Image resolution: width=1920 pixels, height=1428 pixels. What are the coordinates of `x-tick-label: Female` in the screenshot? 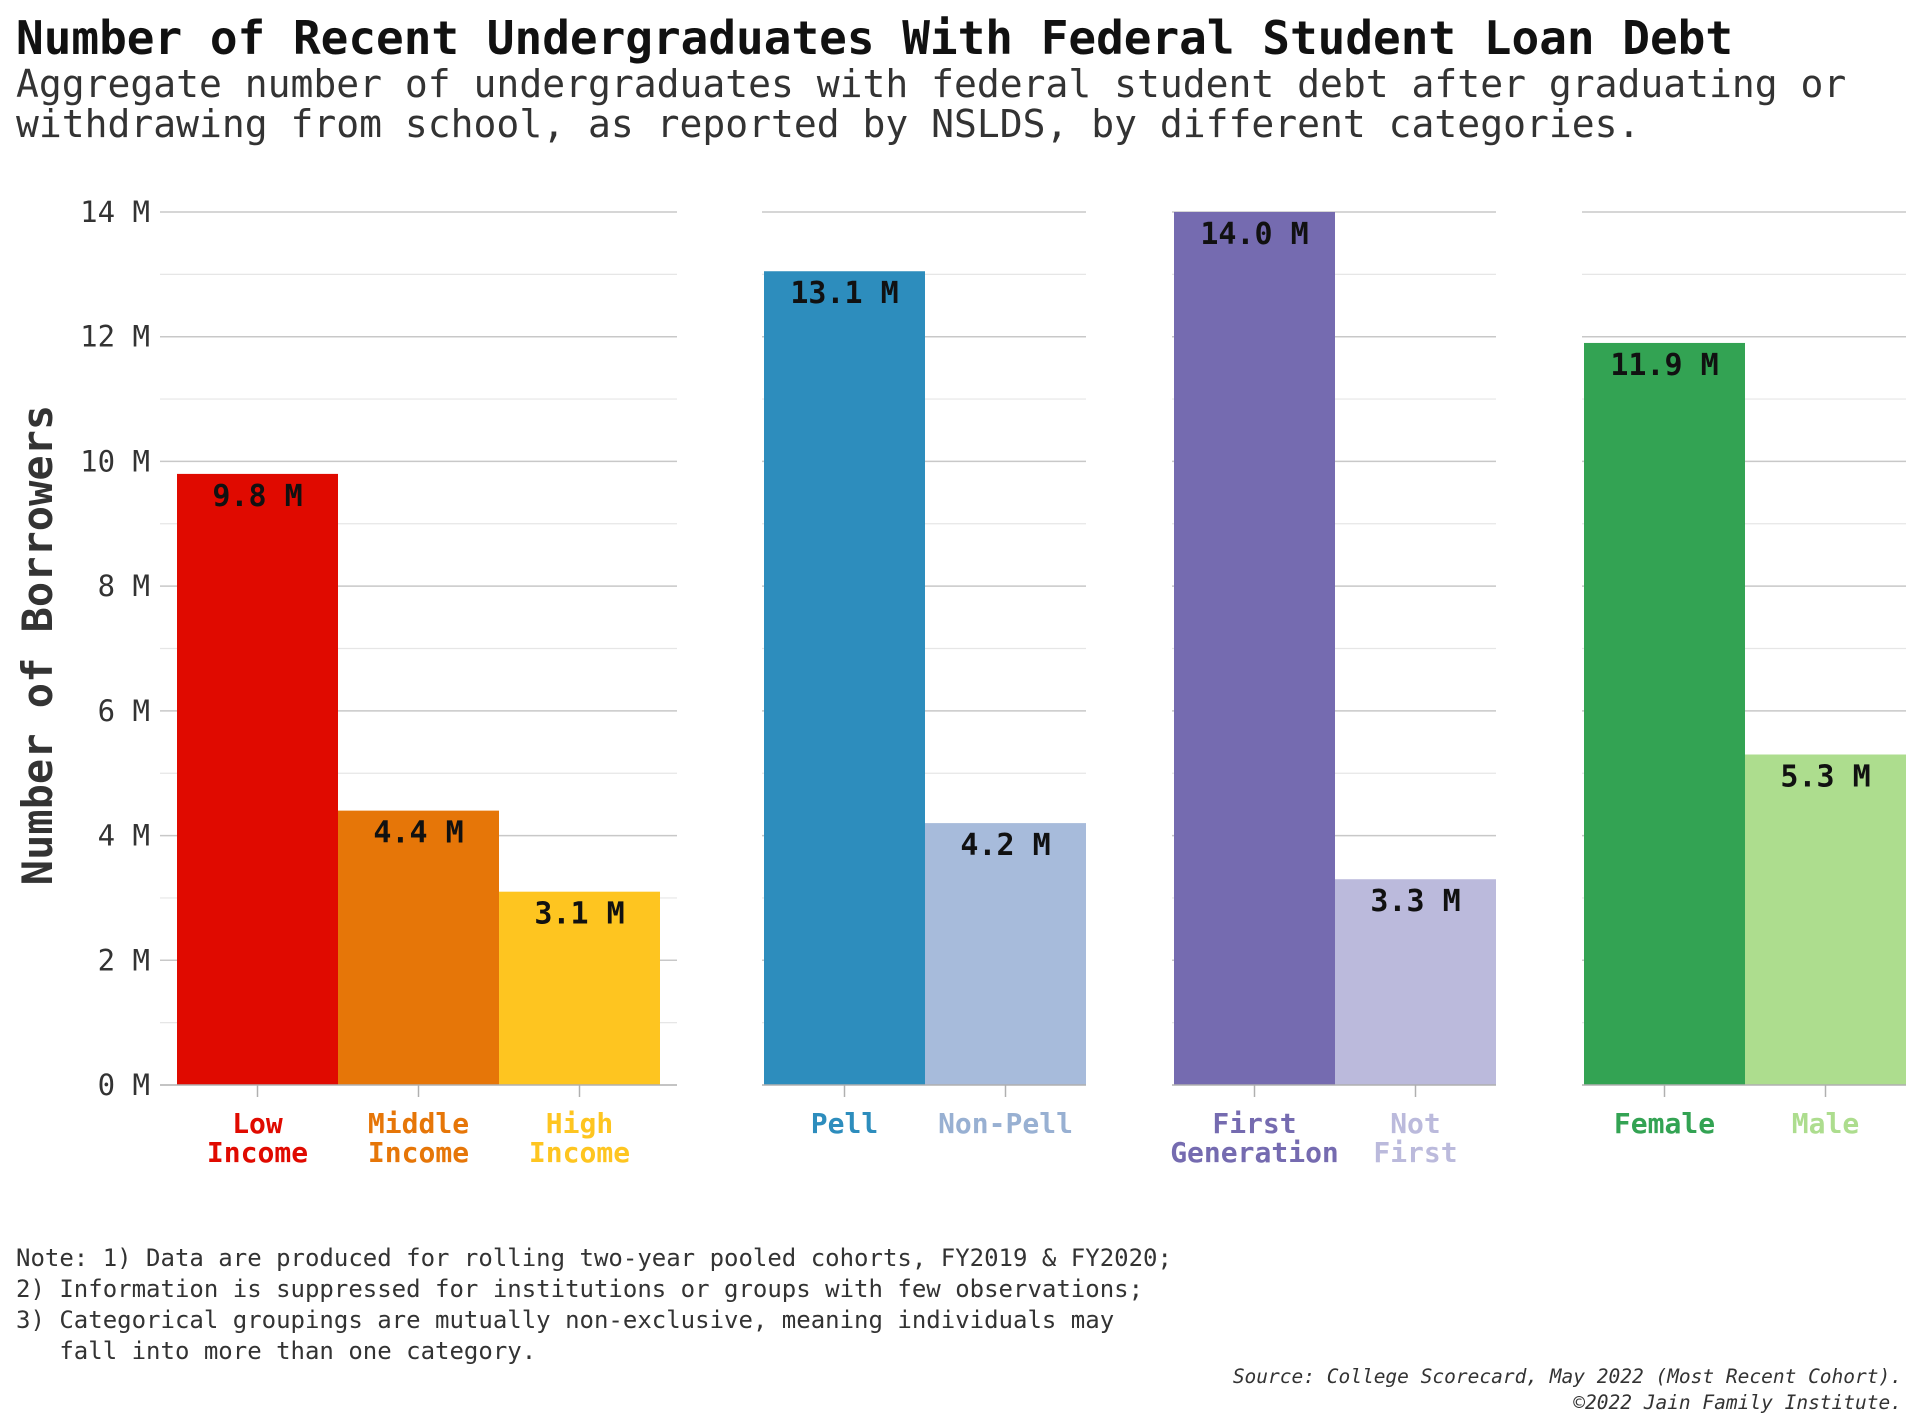 It's located at (1664, 1123).